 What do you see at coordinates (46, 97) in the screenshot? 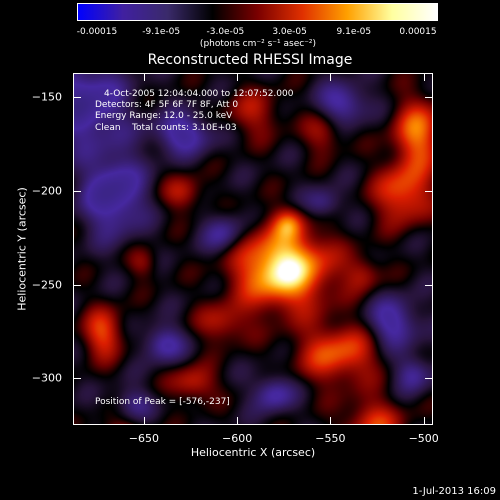
I see `y-tick-label: −150` at bounding box center [46, 97].